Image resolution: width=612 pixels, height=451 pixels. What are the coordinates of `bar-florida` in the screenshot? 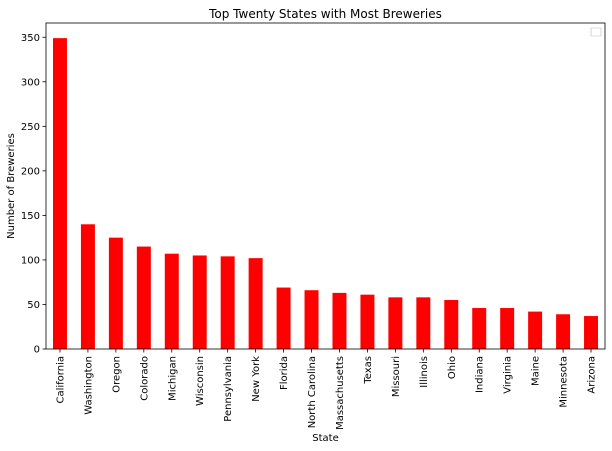 It's located at (283, 318).